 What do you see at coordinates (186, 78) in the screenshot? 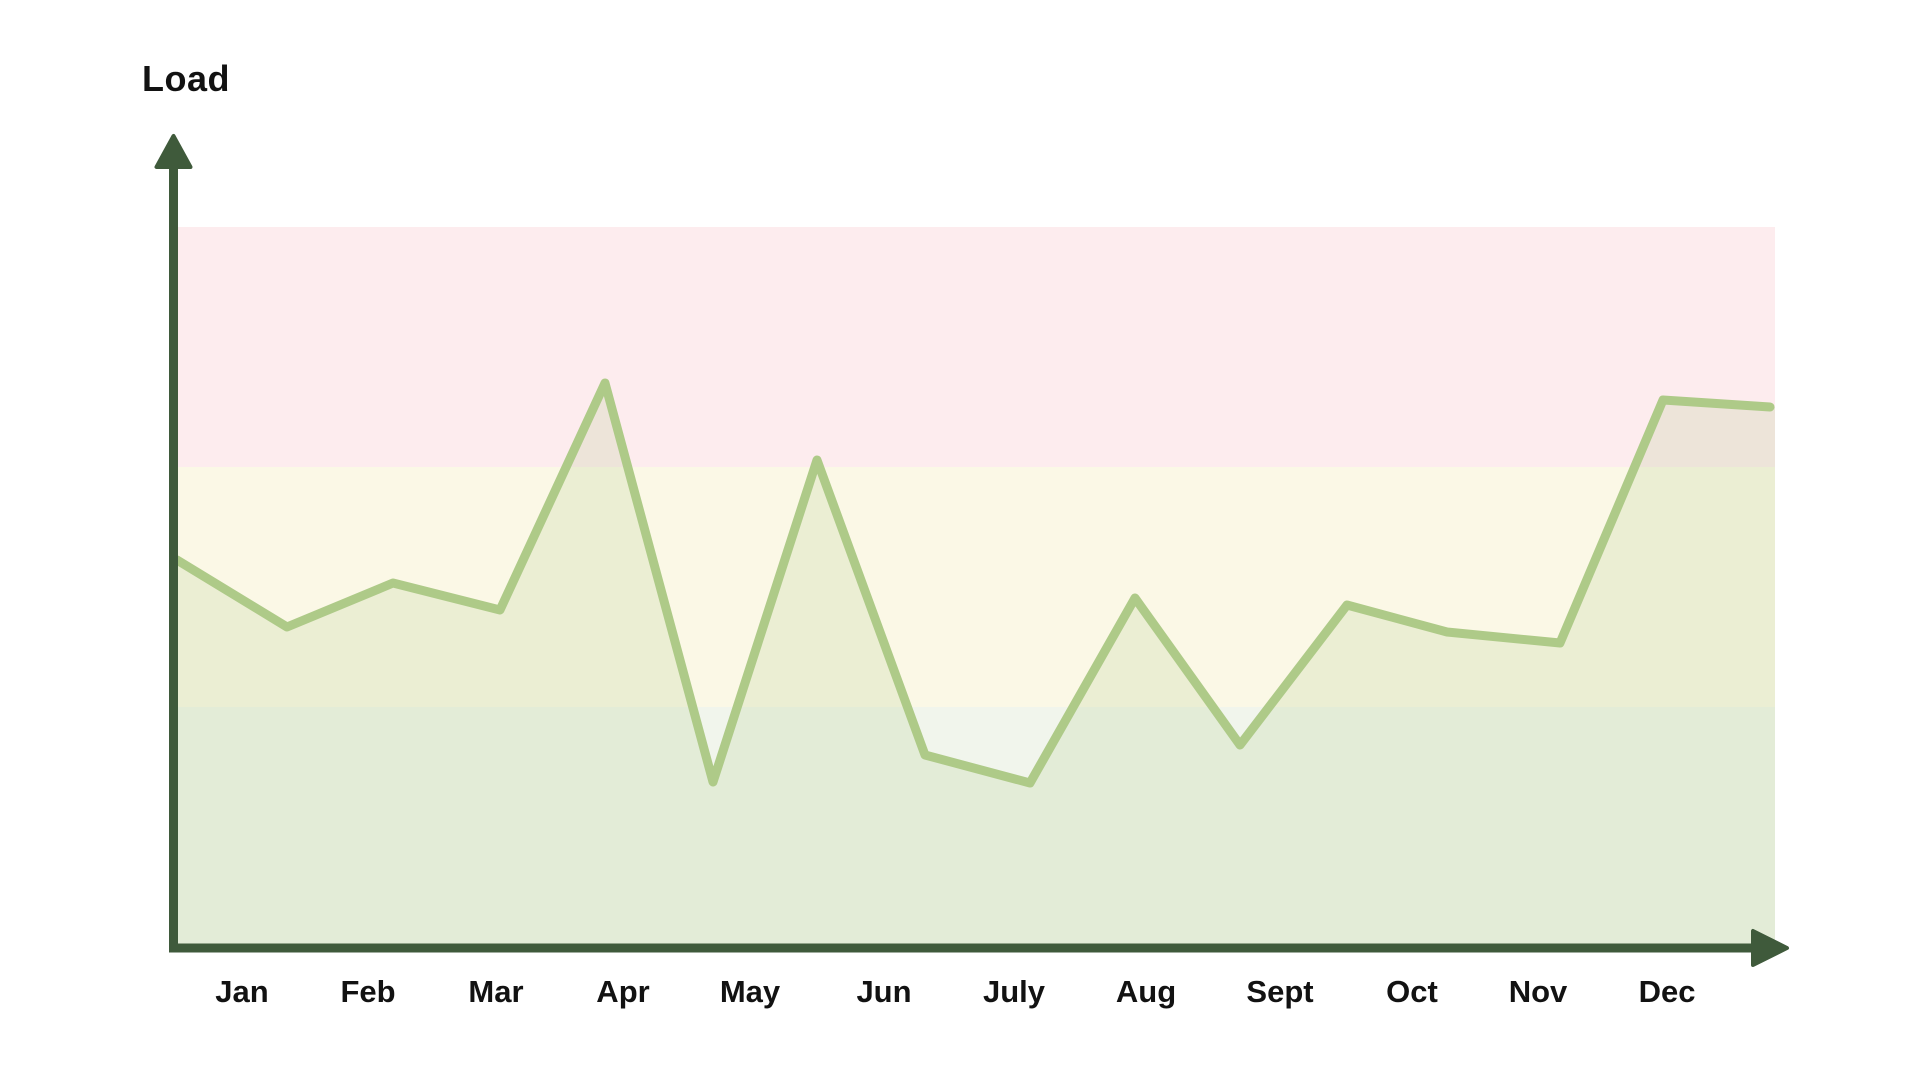
I see `chart-title: Load` at bounding box center [186, 78].